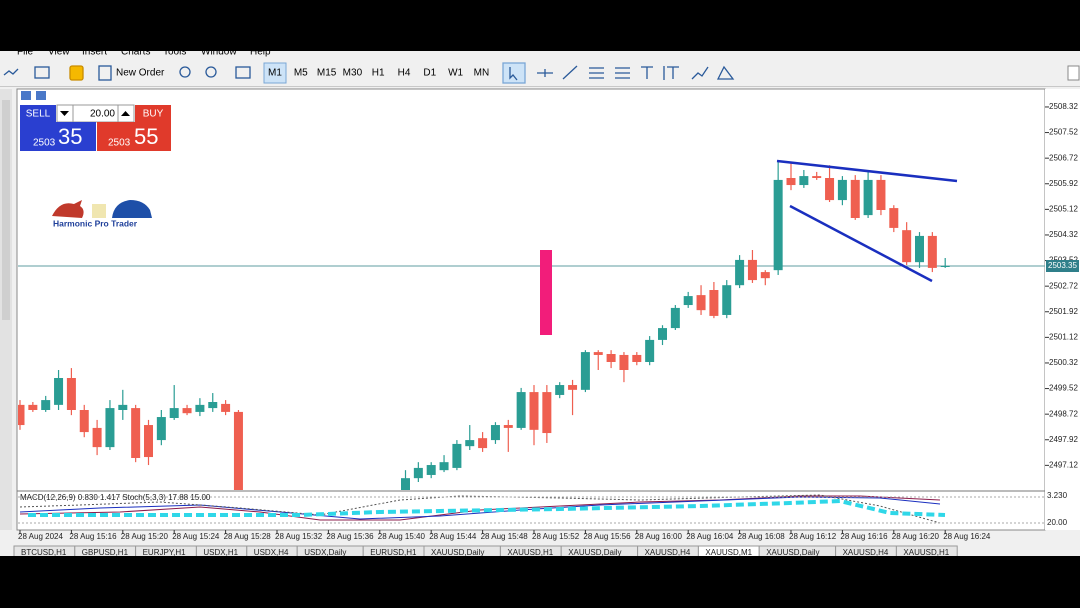  Describe the element at coordinates (42, 72) in the screenshot. I see `template-icon` at that location.